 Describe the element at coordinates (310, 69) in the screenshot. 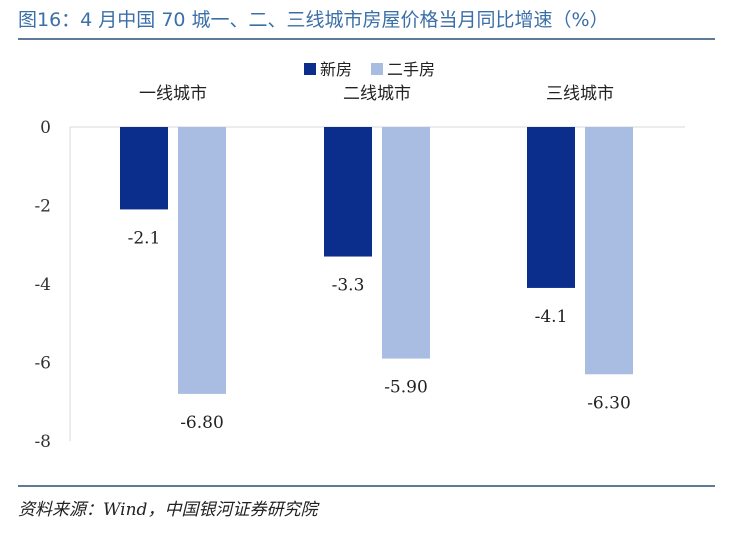

I see `legend-swatch-new-home` at that location.